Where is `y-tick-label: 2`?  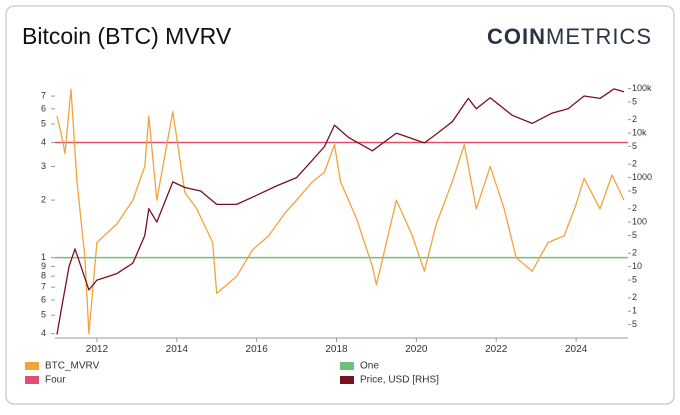 y-tick-label: 2 is located at coordinates (43, 199).